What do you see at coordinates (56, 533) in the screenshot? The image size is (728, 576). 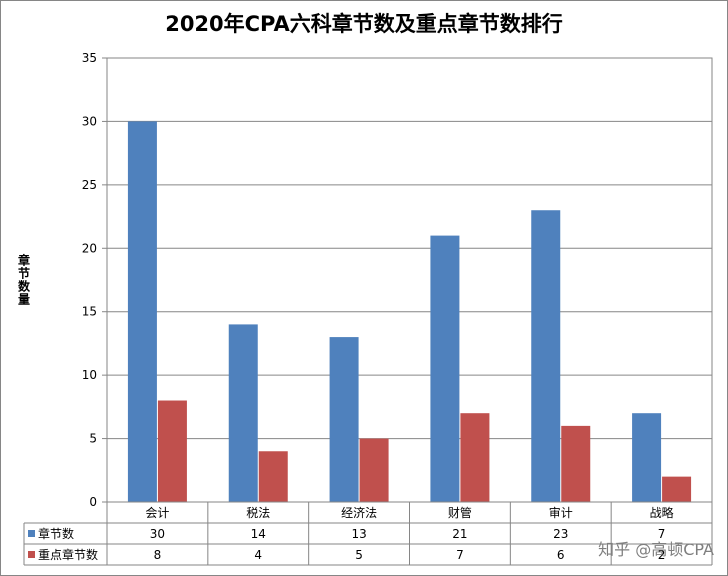 I see `legend-label: 章节数` at bounding box center [56, 533].